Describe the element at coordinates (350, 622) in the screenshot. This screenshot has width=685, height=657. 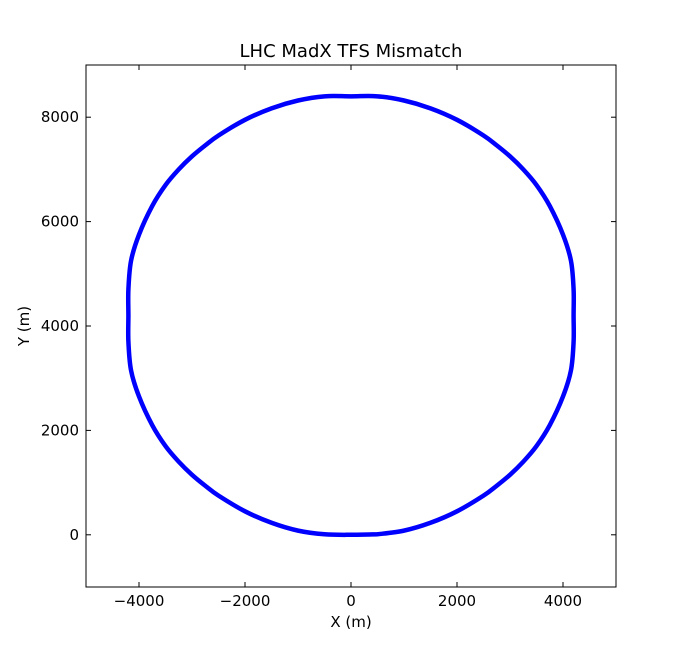
I see `x-axis-label: X (m)` at that location.